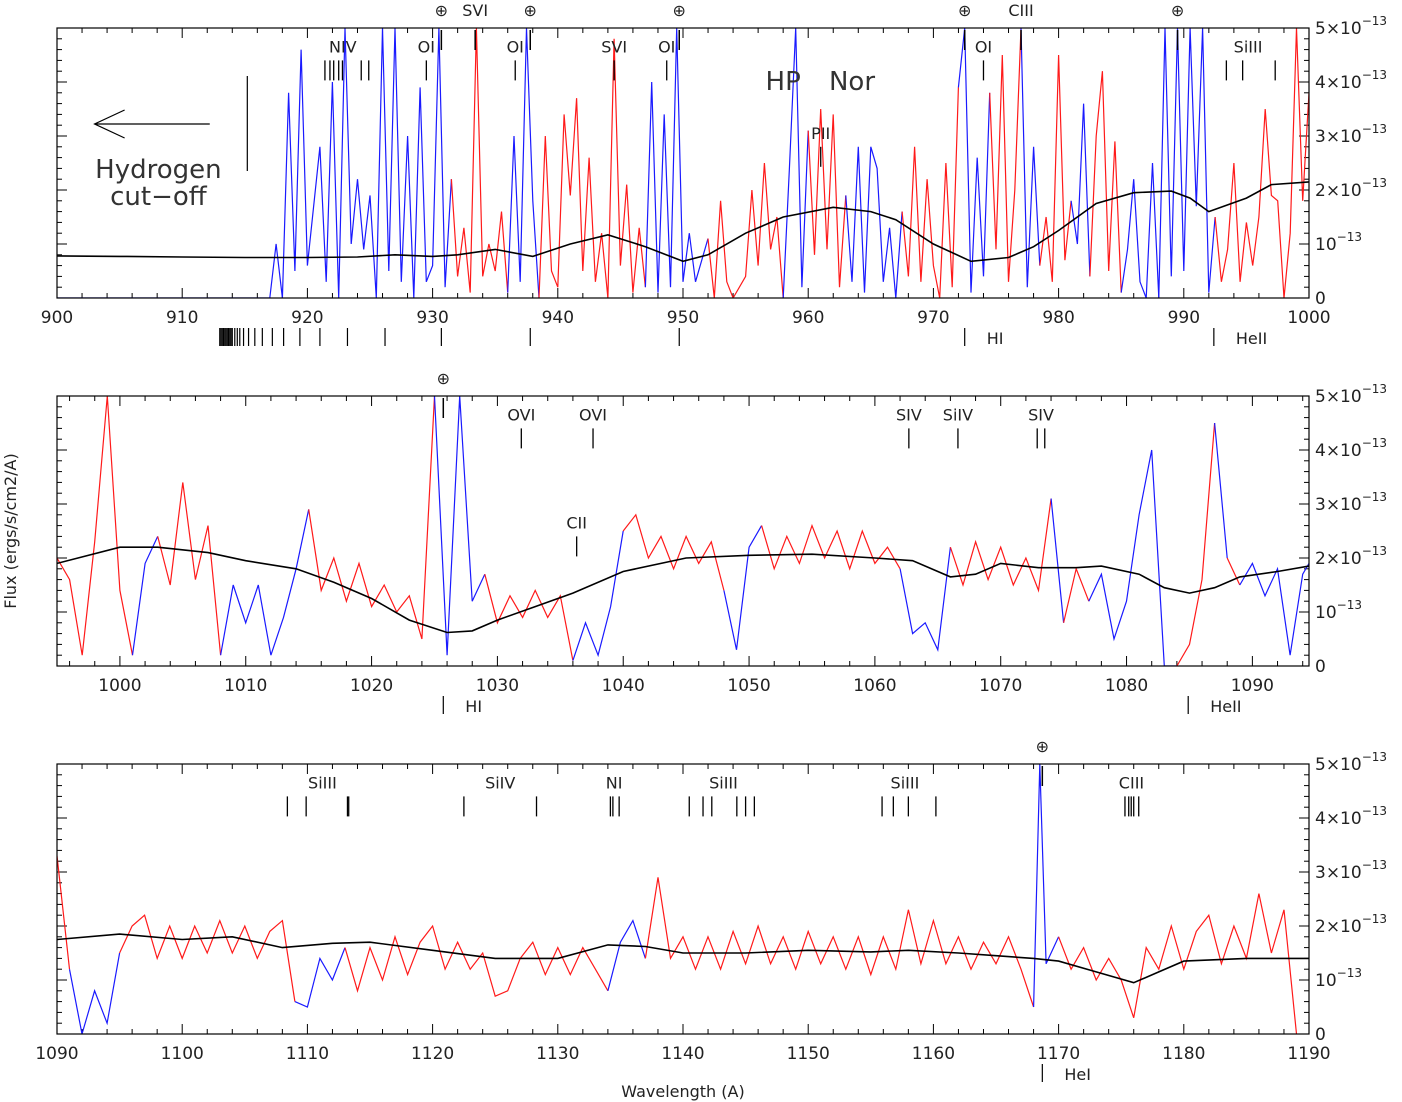  I want to click on x-tick-label: 1000, so click(1308, 318).